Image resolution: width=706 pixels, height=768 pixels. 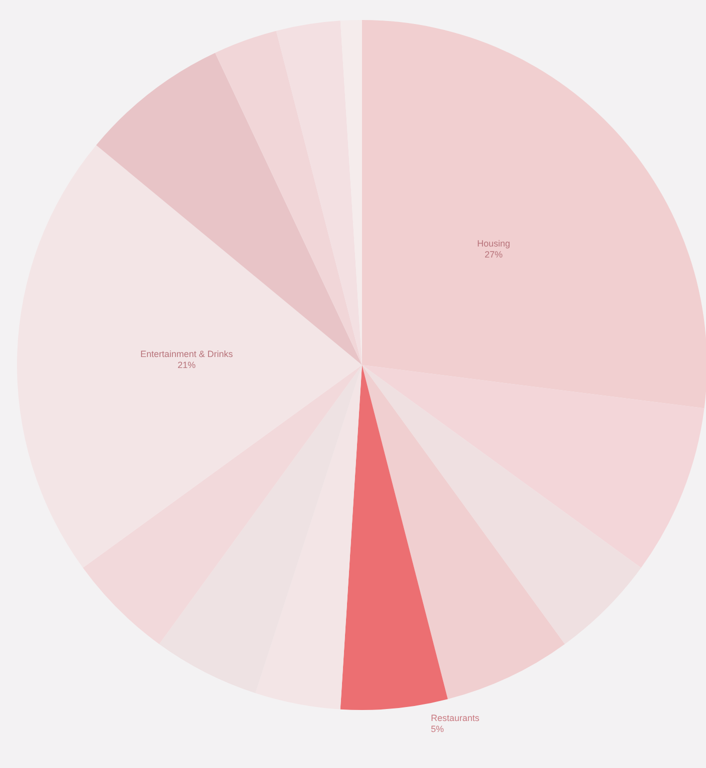 What do you see at coordinates (455, 717) in the screenshot?
I see `slice-label: Restaurants` at bounding box center [455, 717].